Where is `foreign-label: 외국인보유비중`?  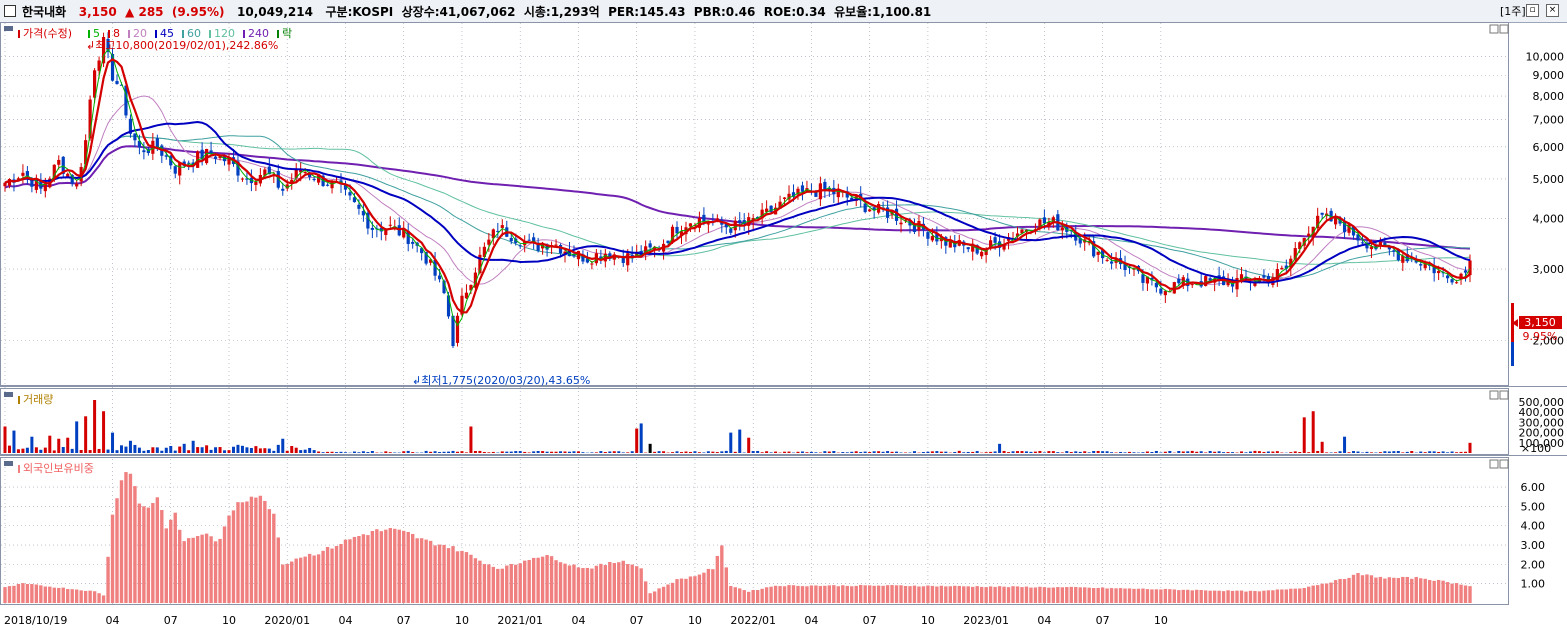 foreign-label: 외국인보유비중 is located at coordinates (58, 468).